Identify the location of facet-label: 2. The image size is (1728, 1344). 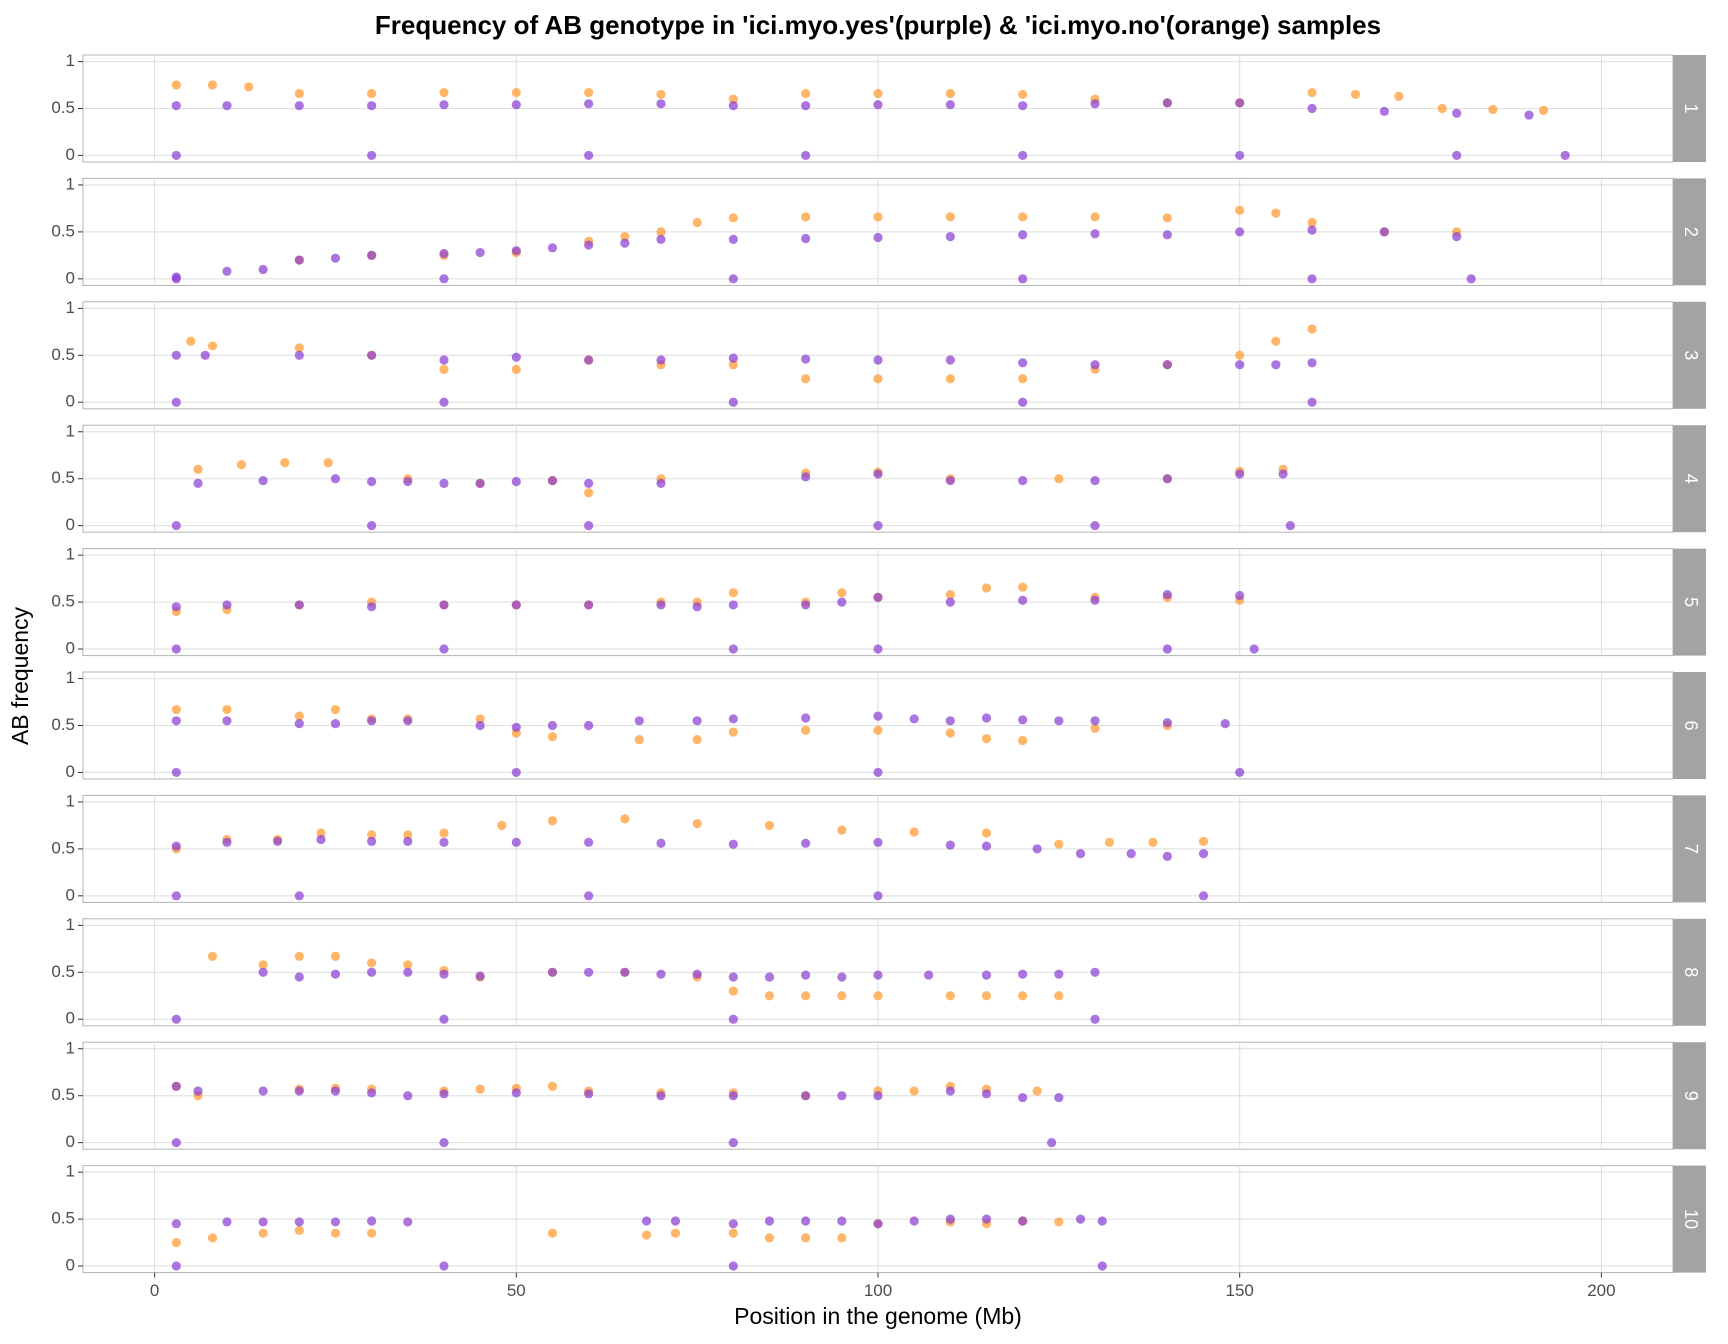
(1691, 232).